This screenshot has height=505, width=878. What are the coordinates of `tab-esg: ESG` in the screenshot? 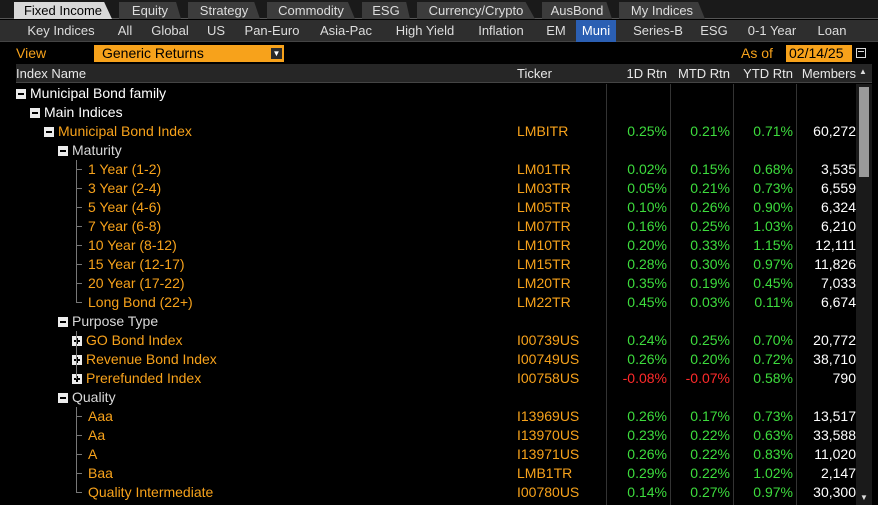 It's located at (386, 10).